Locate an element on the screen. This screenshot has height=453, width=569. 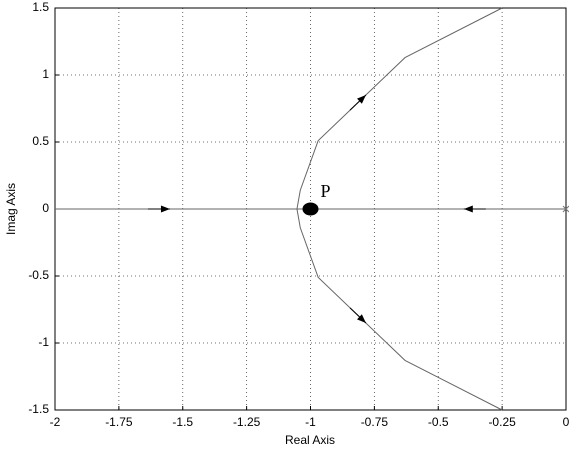
y-tick-label: 1 is located at coordinates (45, 74).